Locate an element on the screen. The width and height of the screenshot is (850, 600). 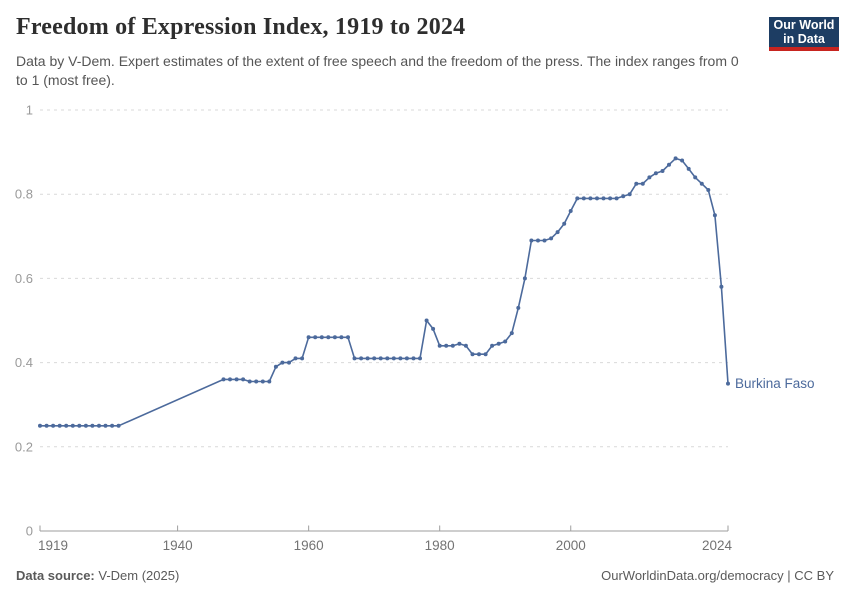
x-axis-tick-label: 1919 is located at coordinates (53, 545).